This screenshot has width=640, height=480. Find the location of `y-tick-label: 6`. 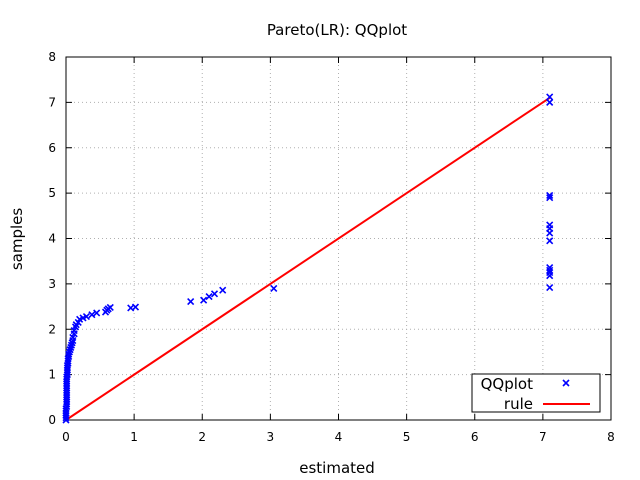

y-tick-label: 6 is located at coordinates (52, 148).